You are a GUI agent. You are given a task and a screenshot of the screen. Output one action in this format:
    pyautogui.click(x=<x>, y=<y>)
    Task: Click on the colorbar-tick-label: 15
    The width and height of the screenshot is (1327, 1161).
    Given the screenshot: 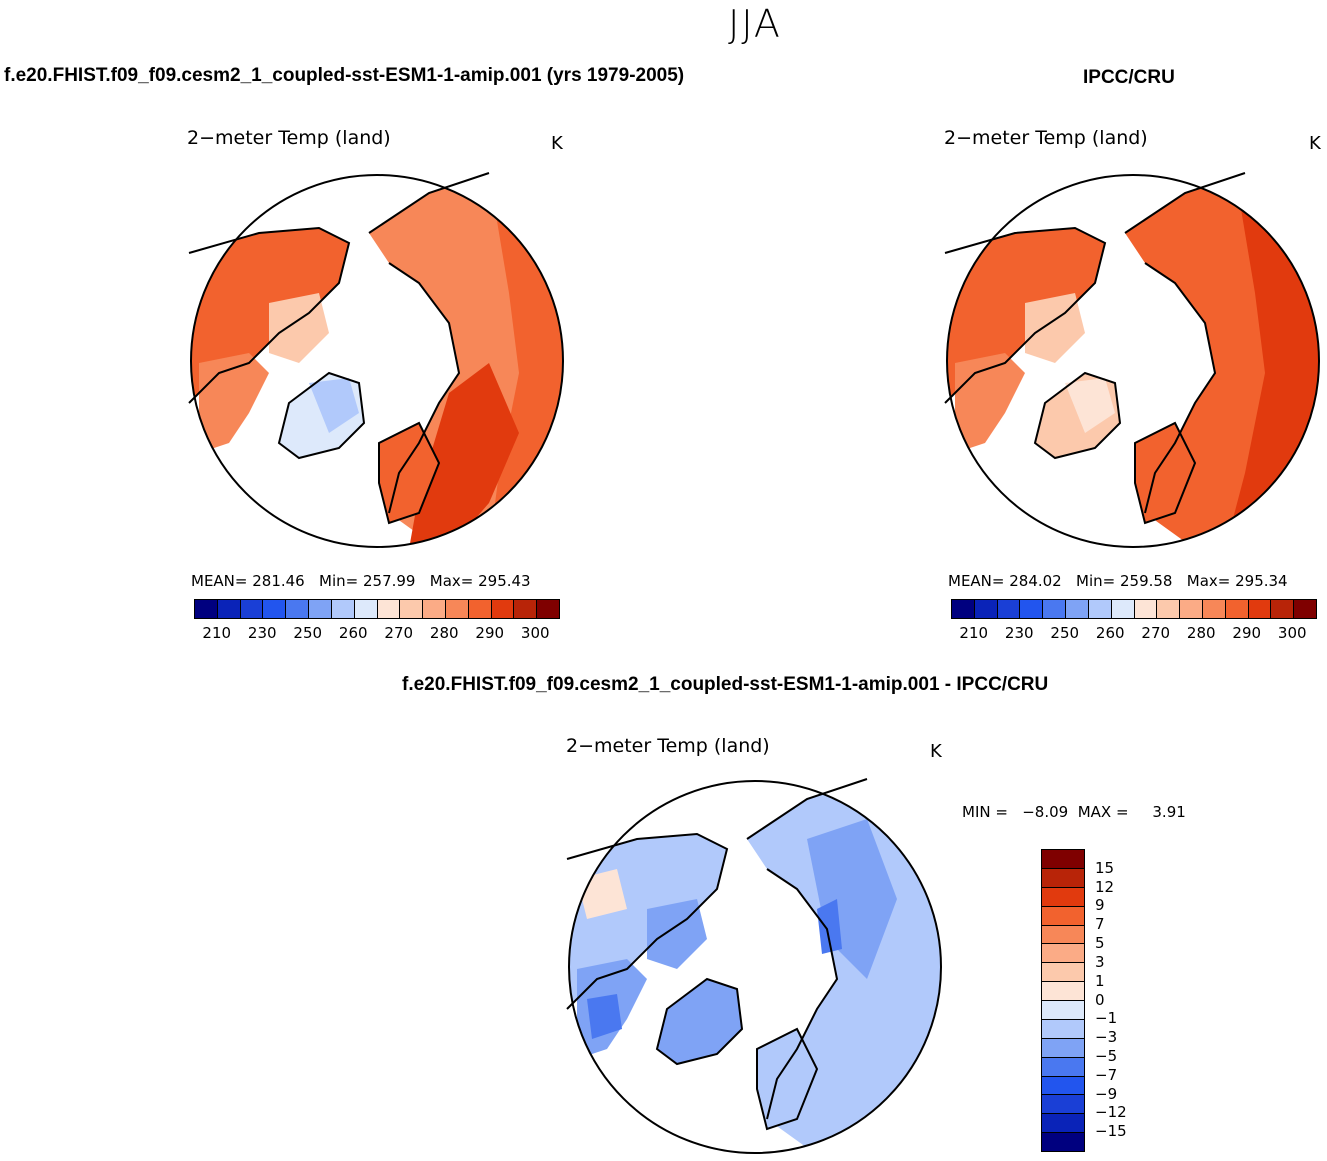 What is the action you would take?
    pyautogui.click(x=1105, y=867)
    